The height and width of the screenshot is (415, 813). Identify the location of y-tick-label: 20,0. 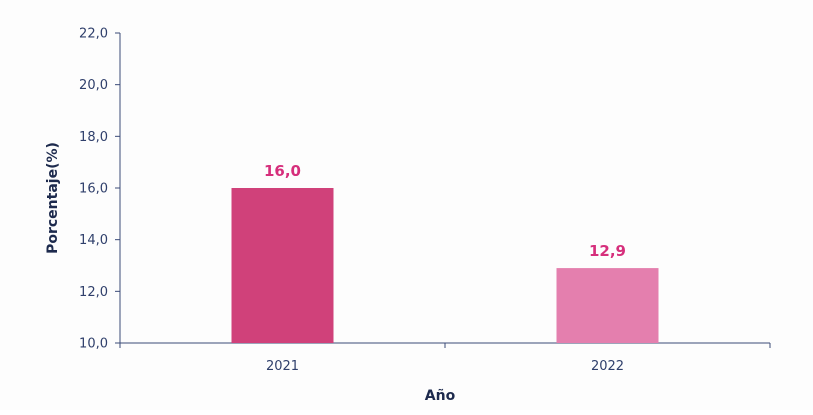
(93, 85).